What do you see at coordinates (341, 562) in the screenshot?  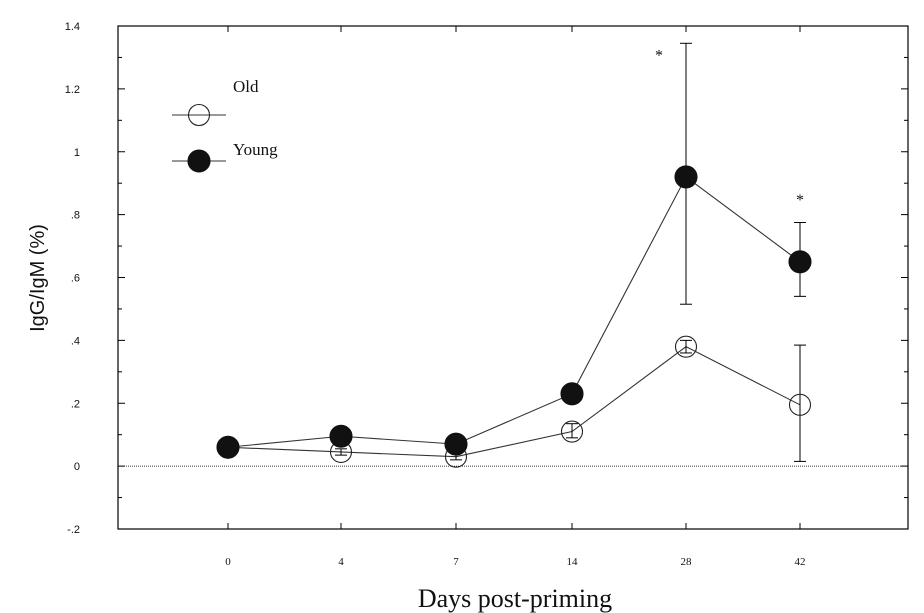 I see `x-tick-label: 4` at bounding box center [341, 562].